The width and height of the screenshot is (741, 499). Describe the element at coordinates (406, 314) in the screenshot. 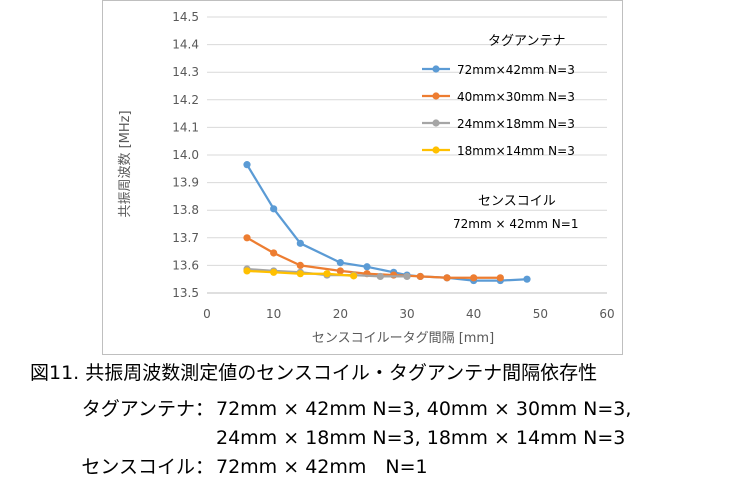

I see `x-tick-label: 30` at that location.